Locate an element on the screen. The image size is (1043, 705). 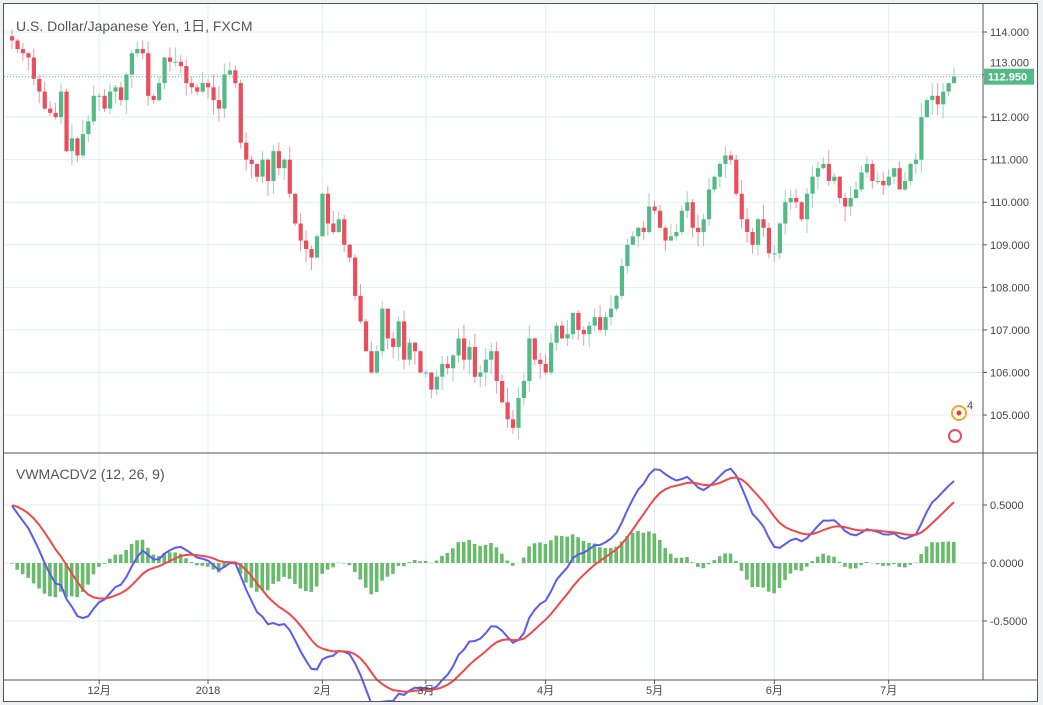
indicator-title: VWMACDV2 (12, 26, 9) is located at coordinates (90, 474).